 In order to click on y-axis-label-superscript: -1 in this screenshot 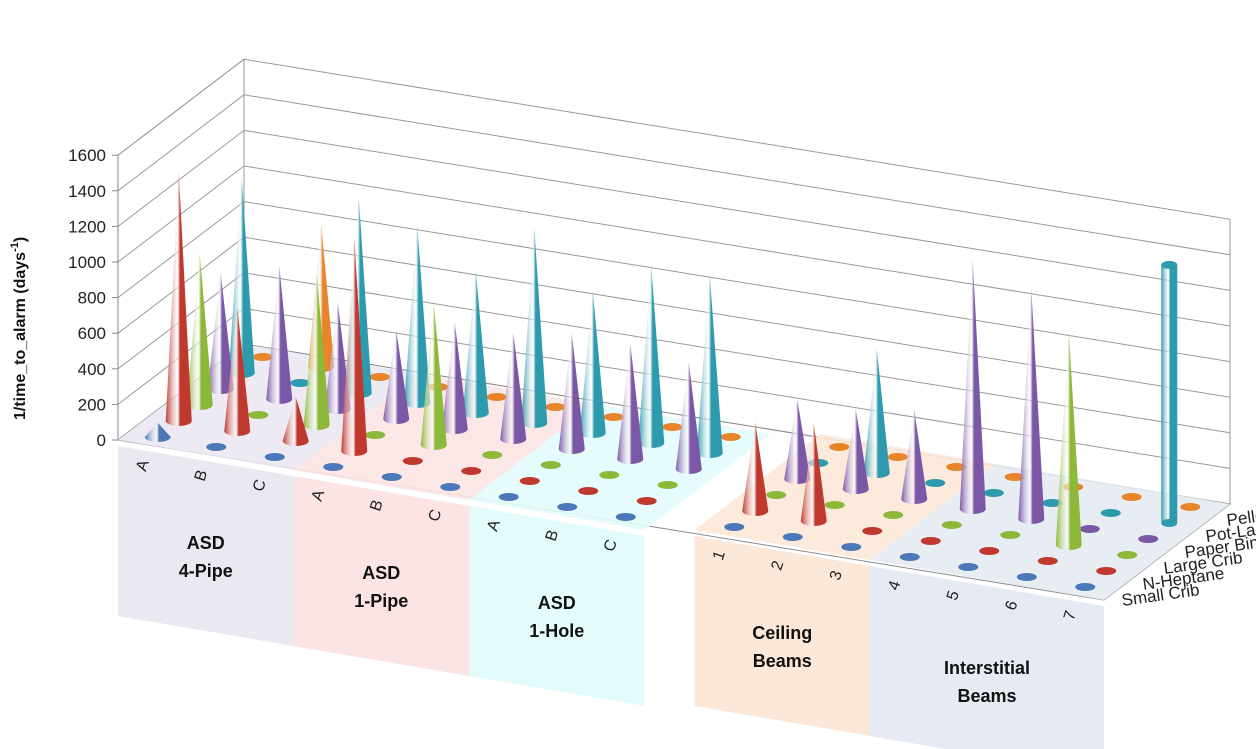, I will do `click(15, 247)`.